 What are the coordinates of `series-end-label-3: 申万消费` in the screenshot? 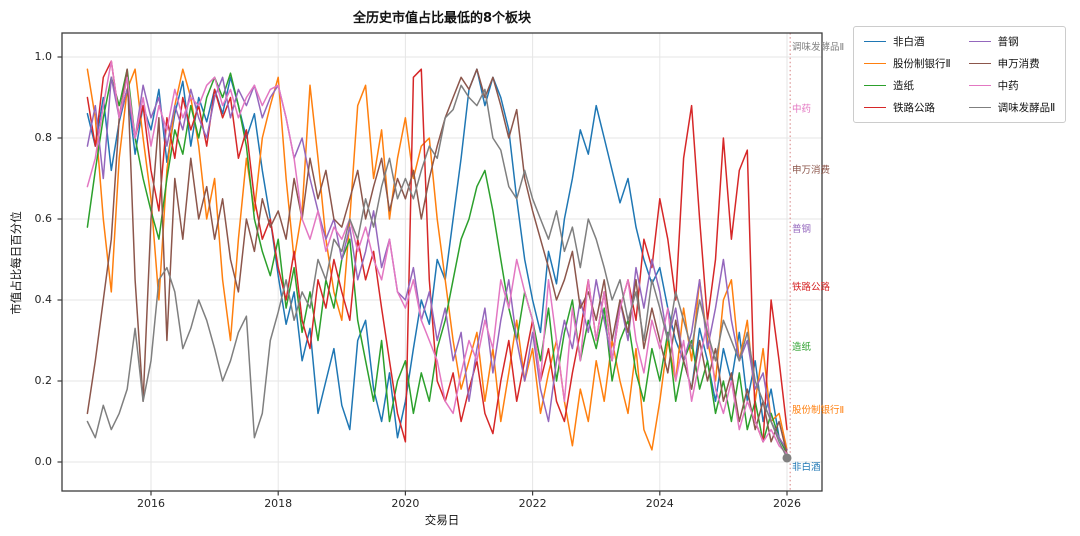 It's located at (811, 170).